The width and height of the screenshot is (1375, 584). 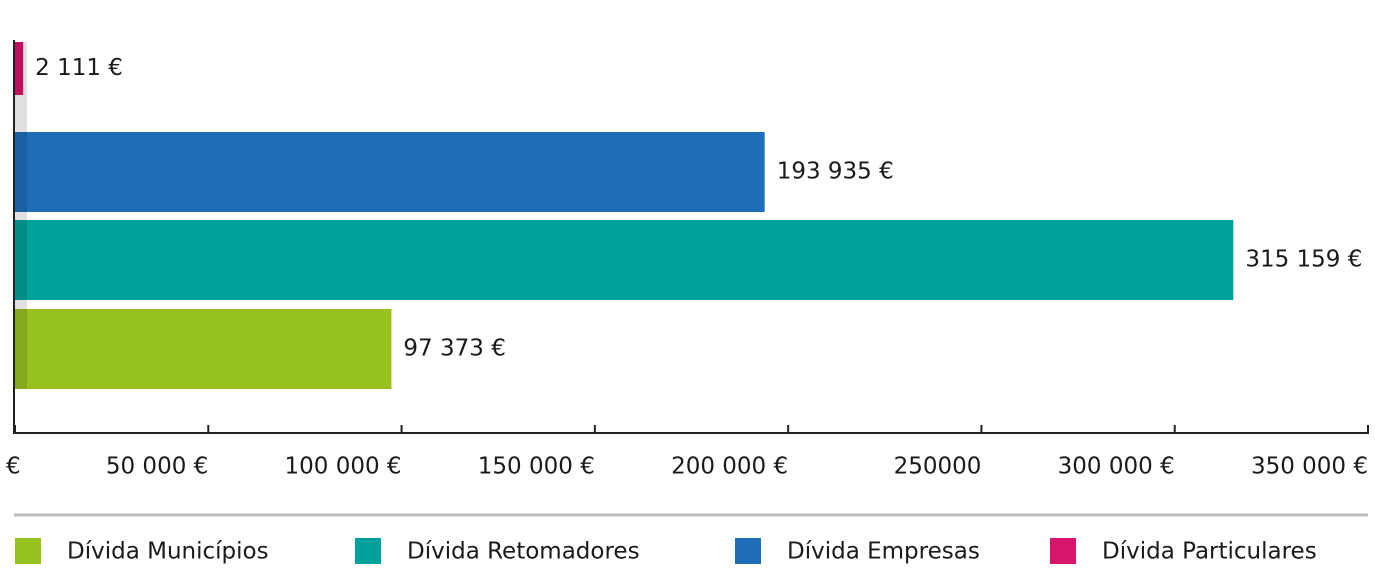 What do you see at coordinates (21, 215) in the screenshot?
I see `axis-shadow` at bounding box center [21, 215].